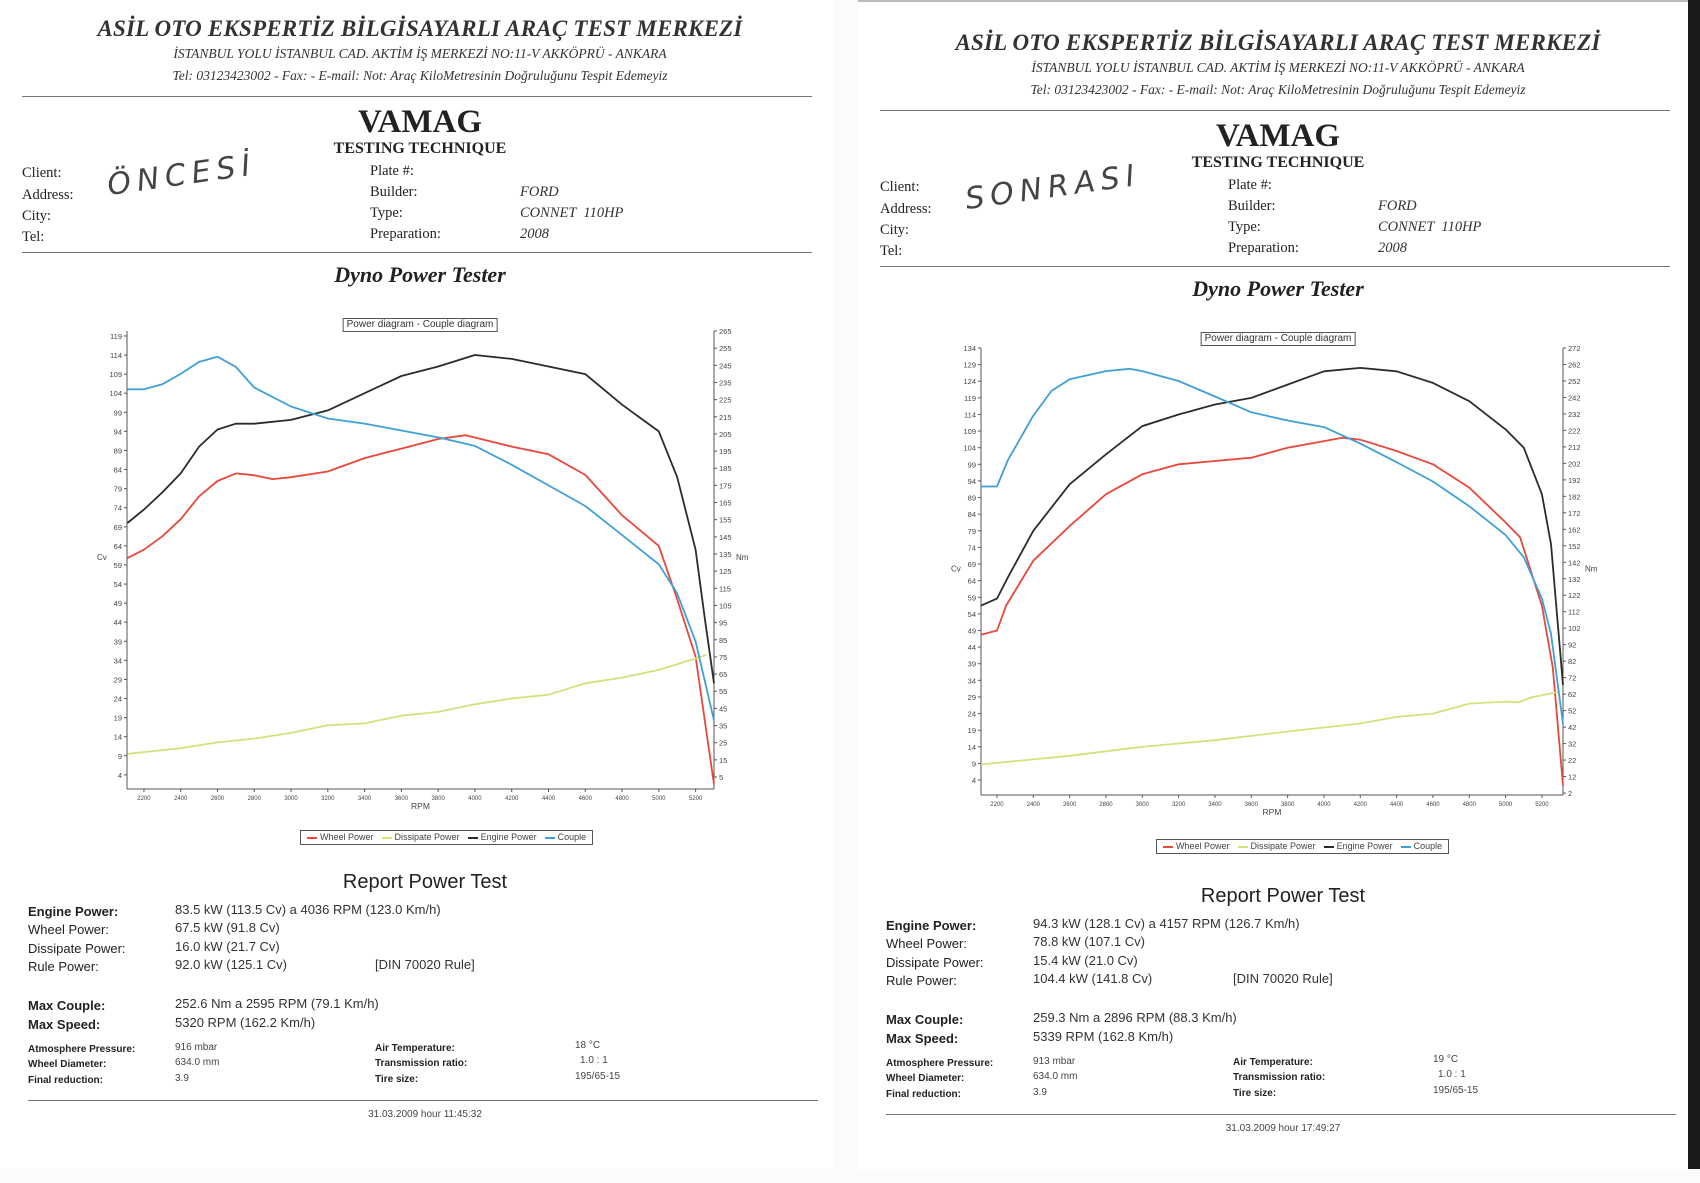 This screenshot has width=1700, height=1183. What do you see at coordinates (1085, 960) in the screenshot?
I see `dissipate-power-value: 15.4 kW (21.0 Cv)` at bounding box center [1085, 960].